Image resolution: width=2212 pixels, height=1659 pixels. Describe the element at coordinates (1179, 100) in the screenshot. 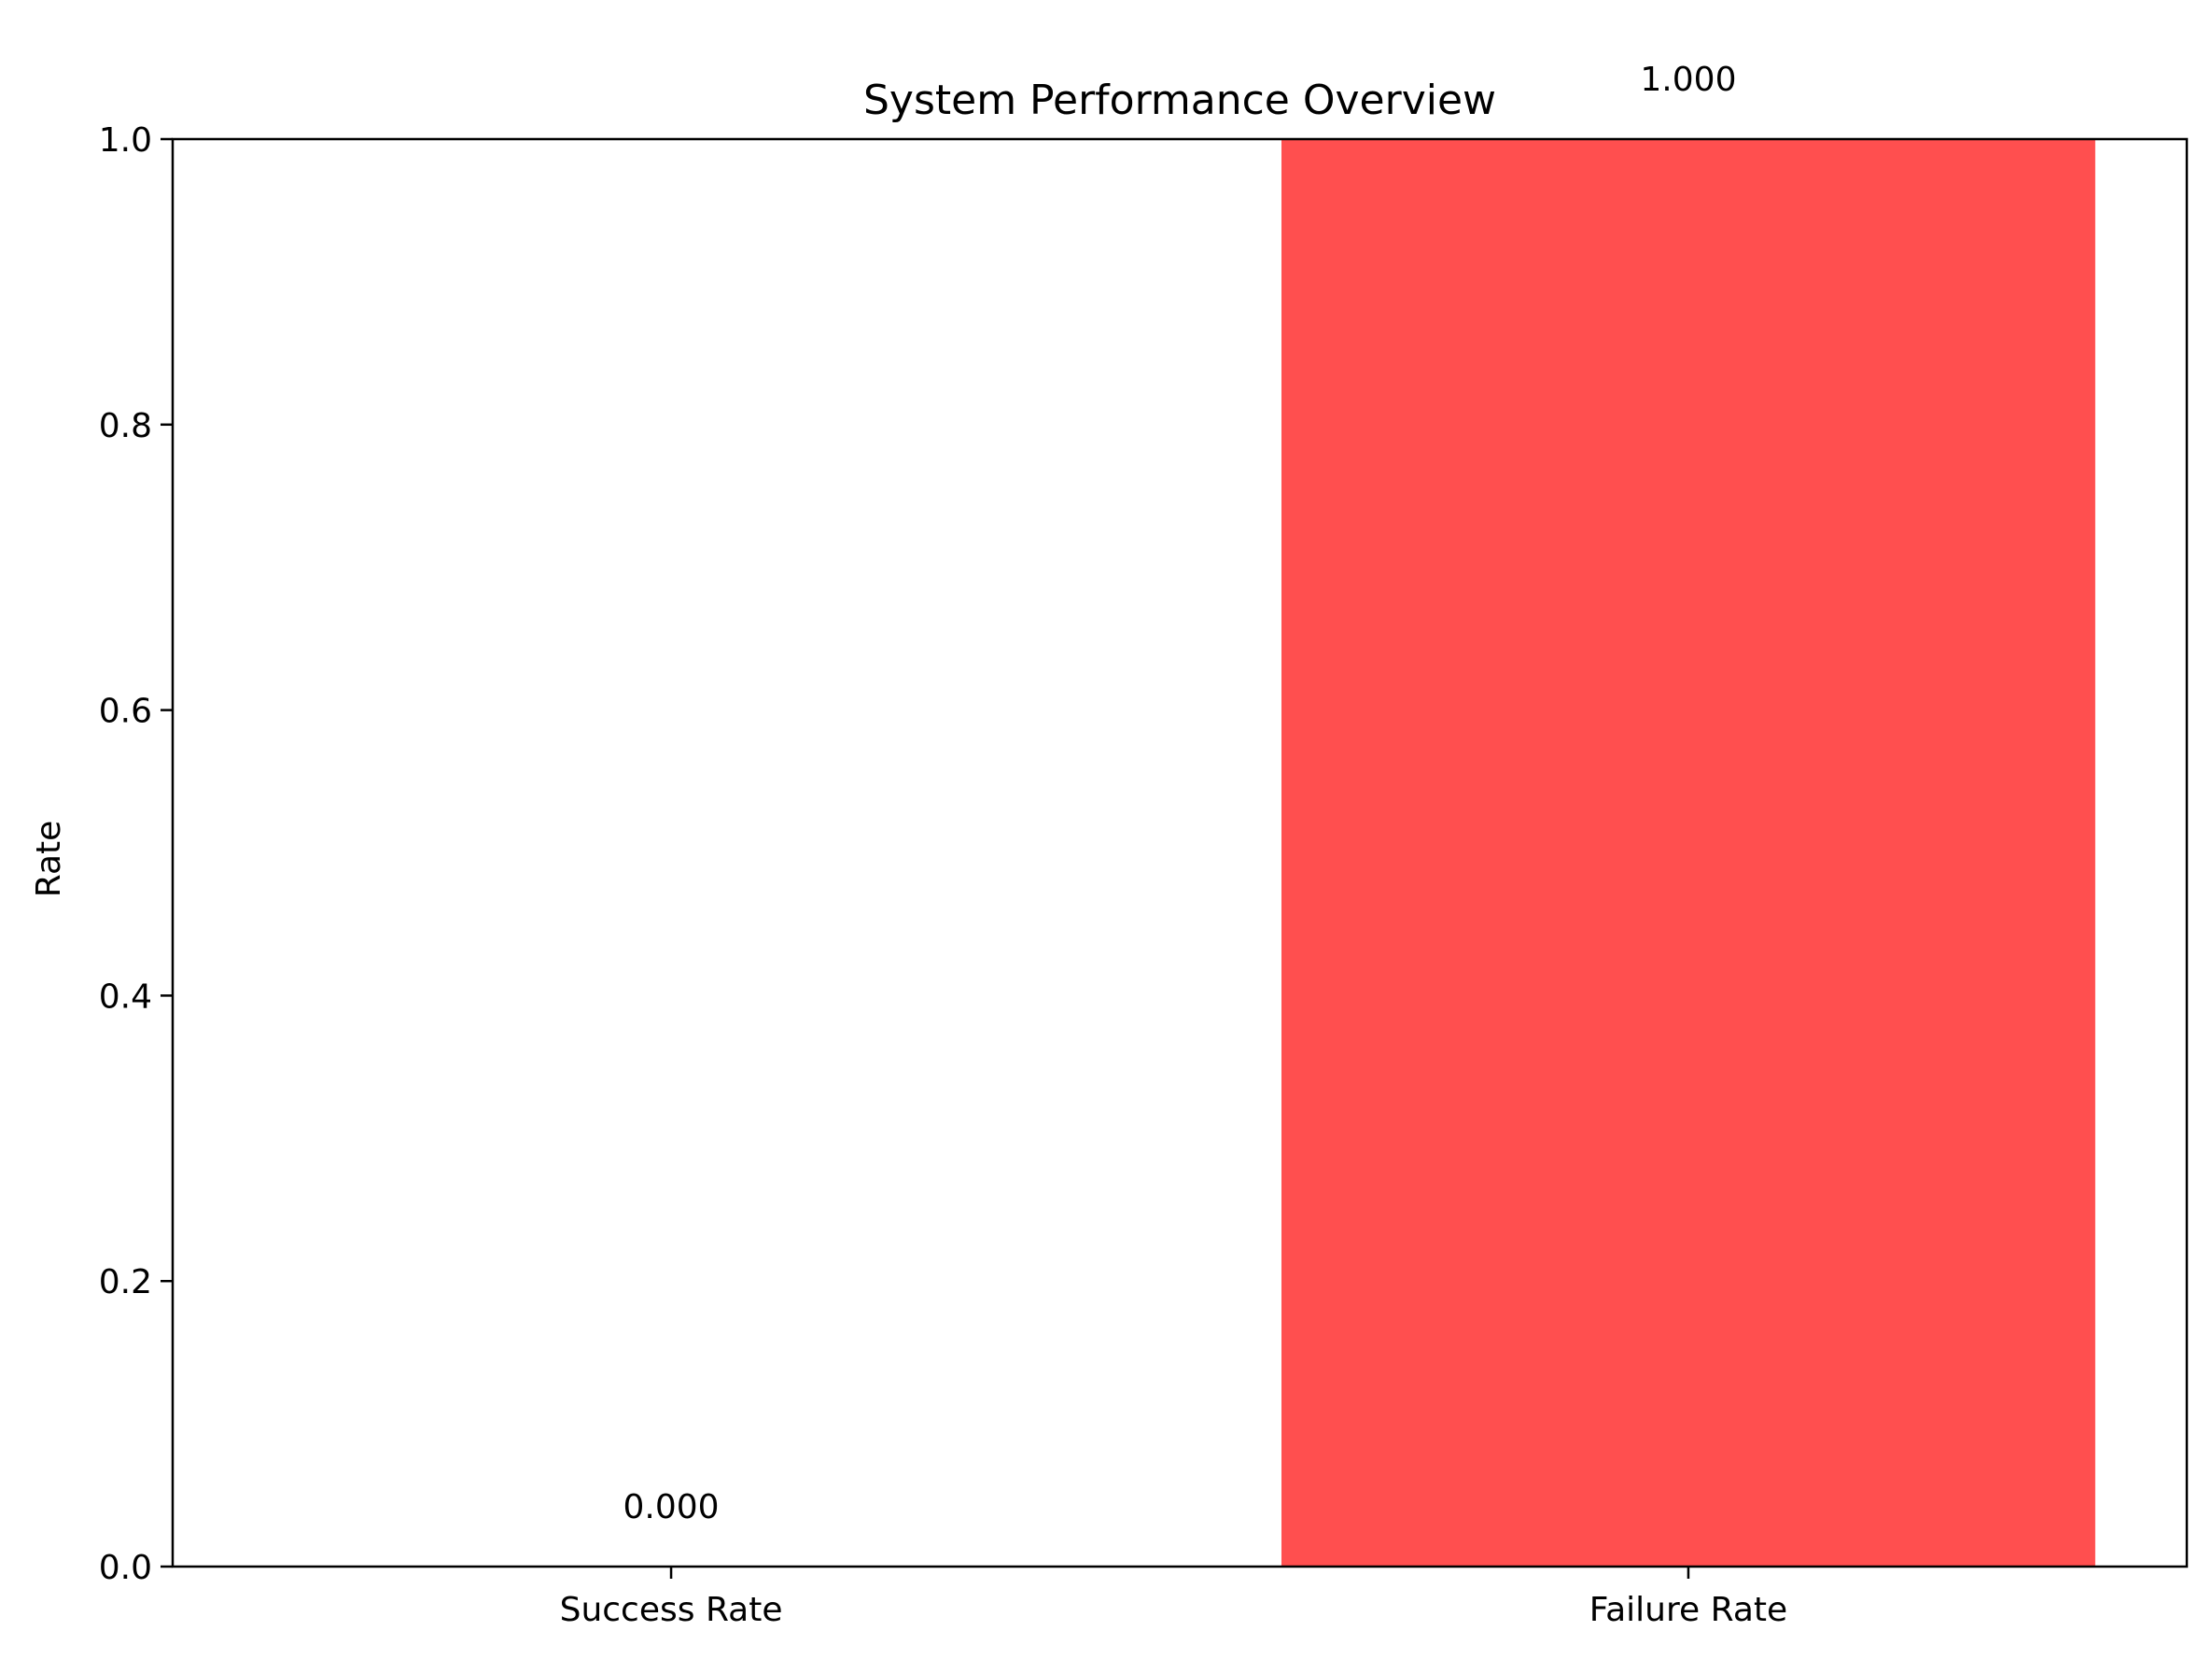

I see `chart-title: System Performance Overview` at that location.